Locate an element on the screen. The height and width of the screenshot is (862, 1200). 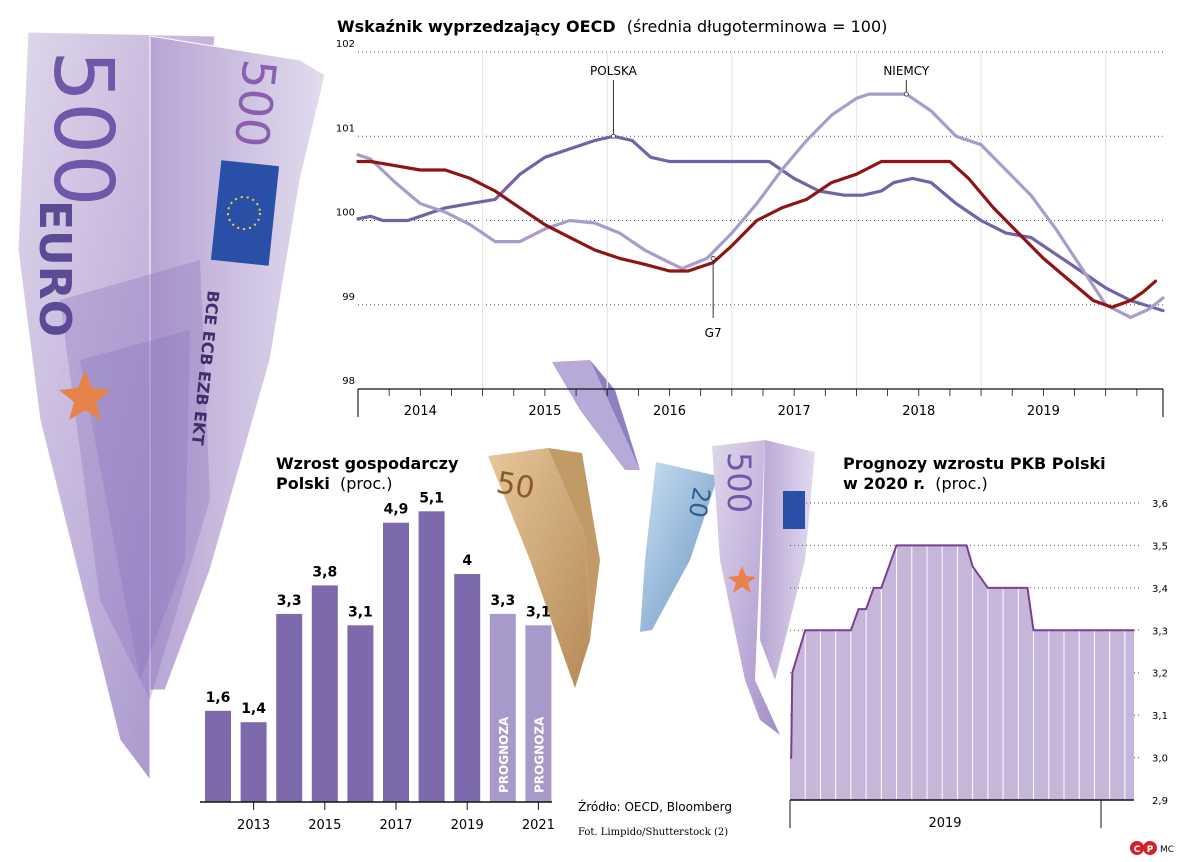
bar-2016 is located at coordinates (360, 713).